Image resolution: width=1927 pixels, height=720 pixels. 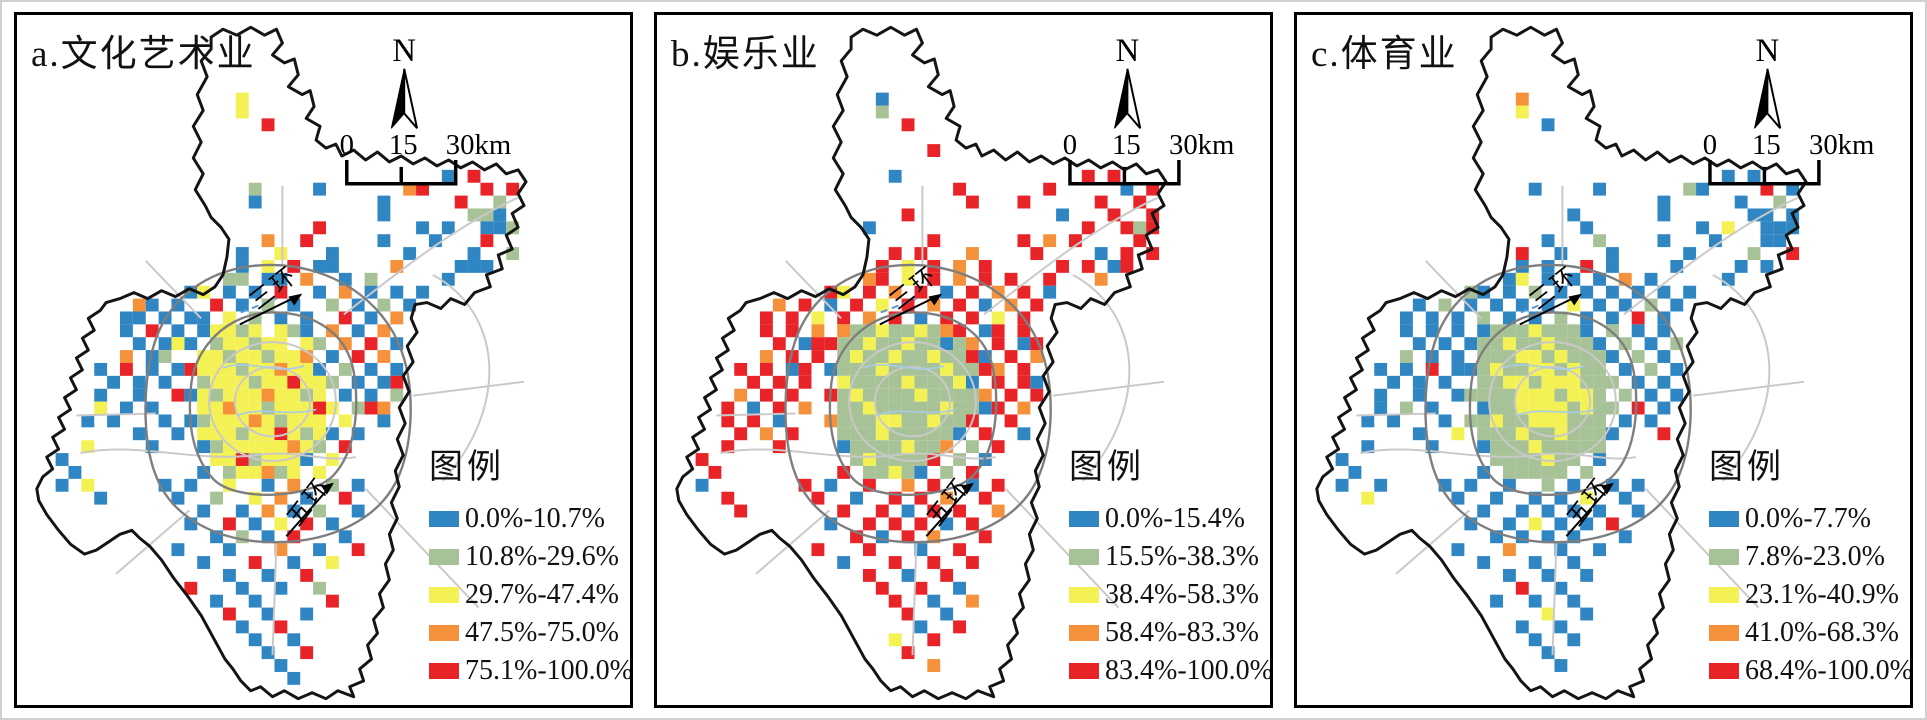 I want to click on legend-item: 0.0%-10.7%, so click(x=529, y=519).